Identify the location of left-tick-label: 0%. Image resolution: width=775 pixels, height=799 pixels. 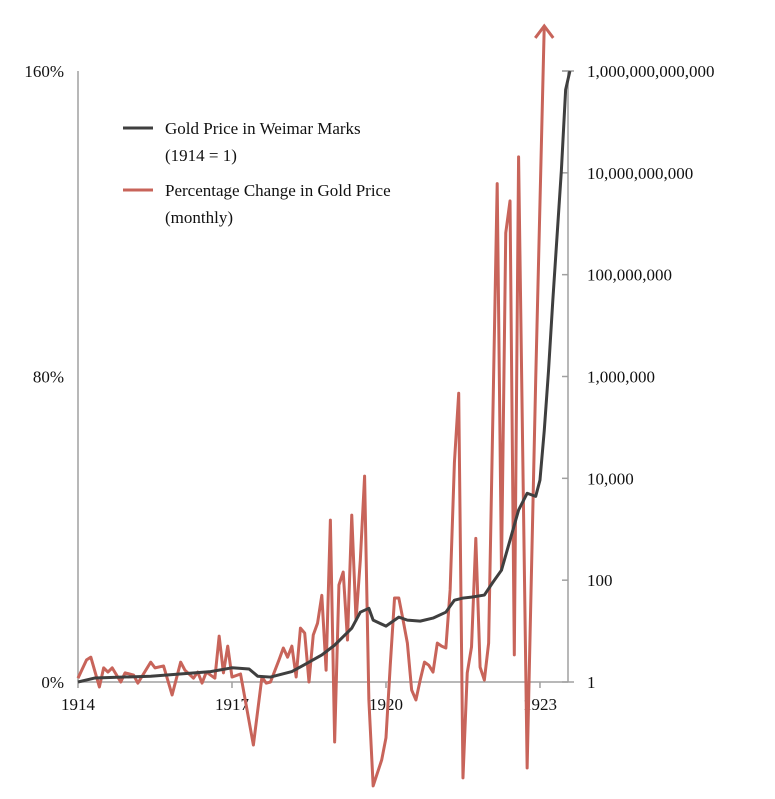
(52, 682).